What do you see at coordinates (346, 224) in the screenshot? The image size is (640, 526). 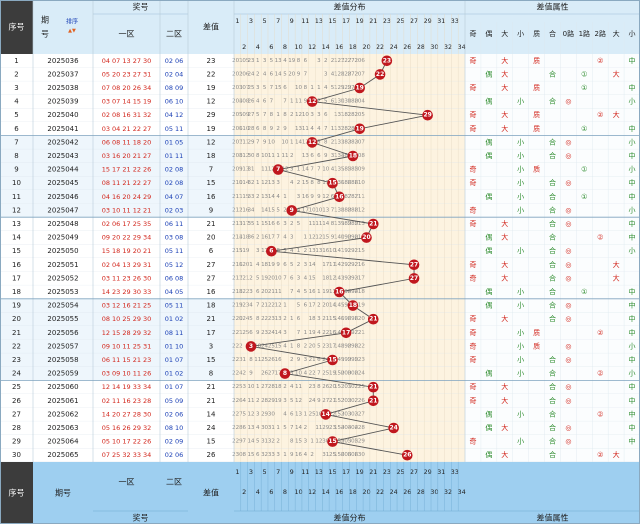 I see `omission-cell: 189` at bounding box center [346, 224].